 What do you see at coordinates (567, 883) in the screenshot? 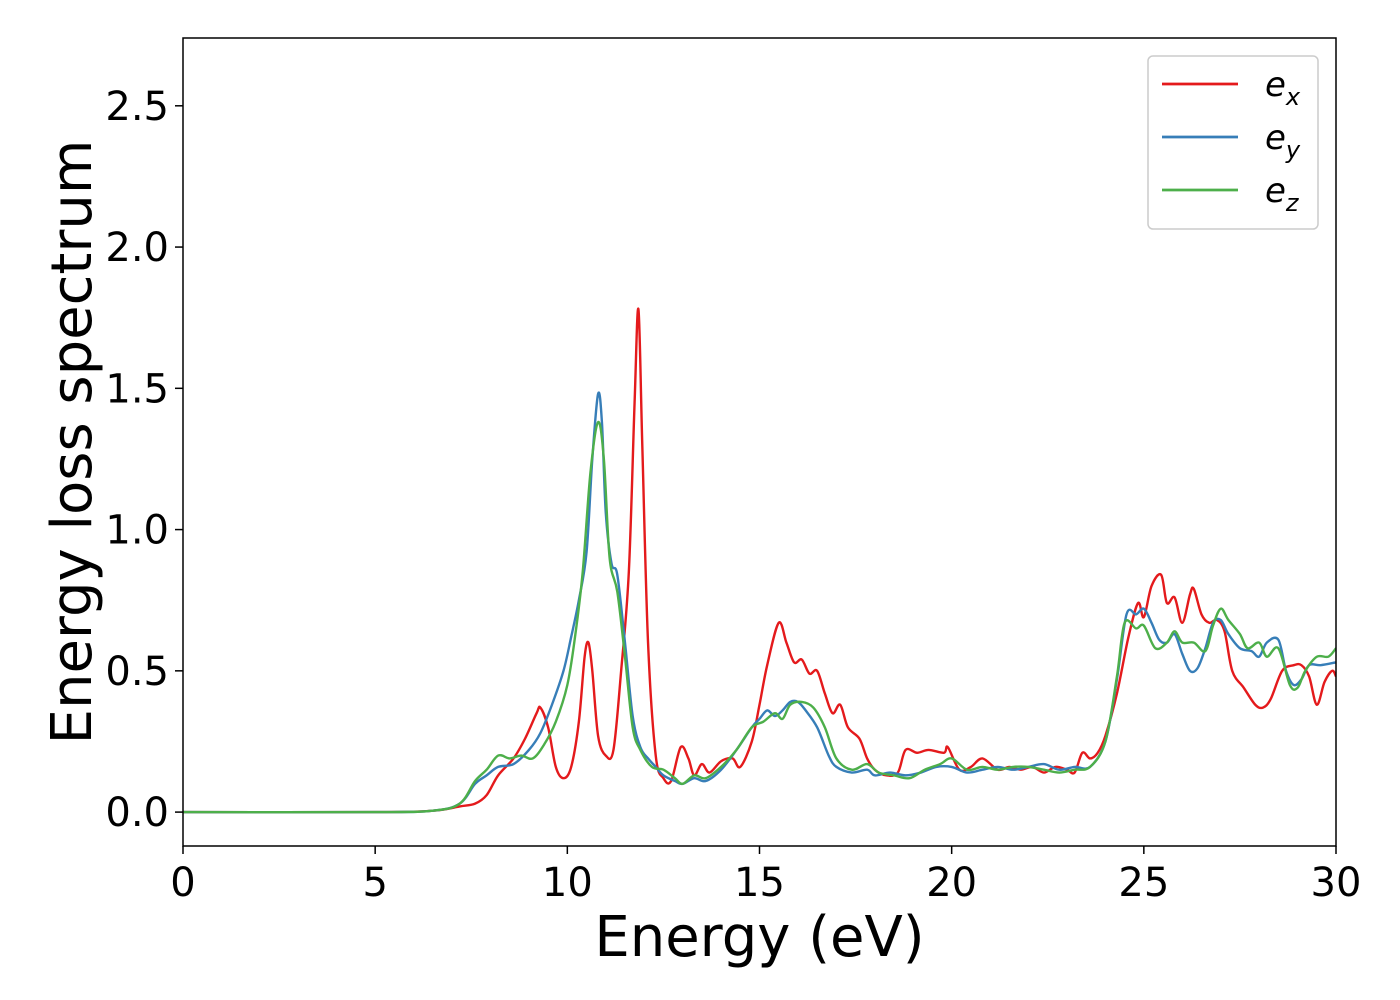
I see `x-tick-label: 10` at bounding box center [567, 883].